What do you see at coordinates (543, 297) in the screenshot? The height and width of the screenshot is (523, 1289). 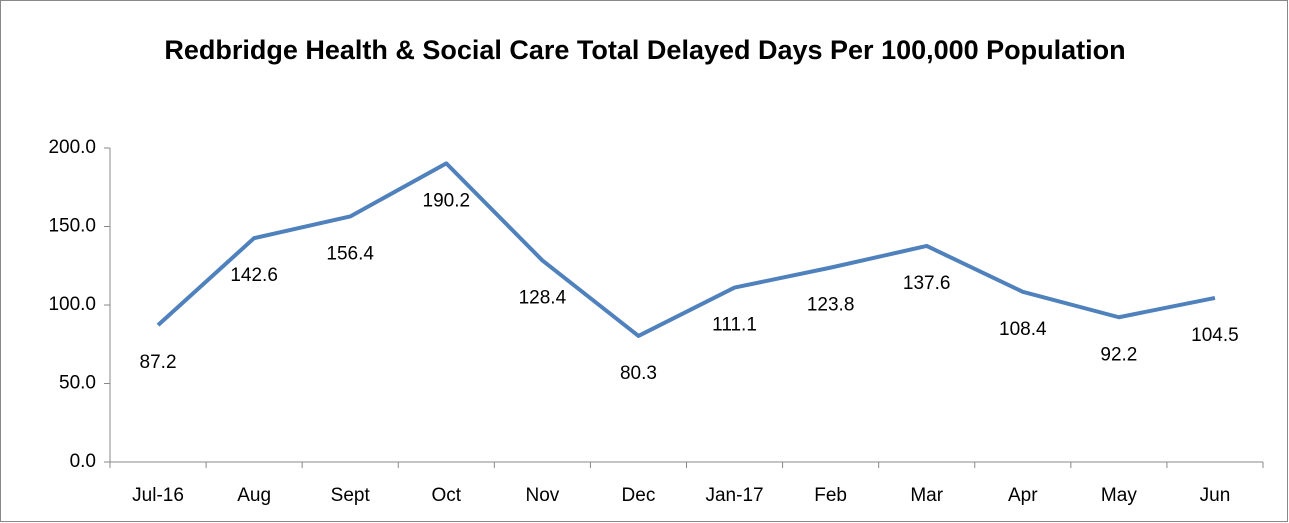 I see `data-label: 128.4` at bounding box center [543, 297].